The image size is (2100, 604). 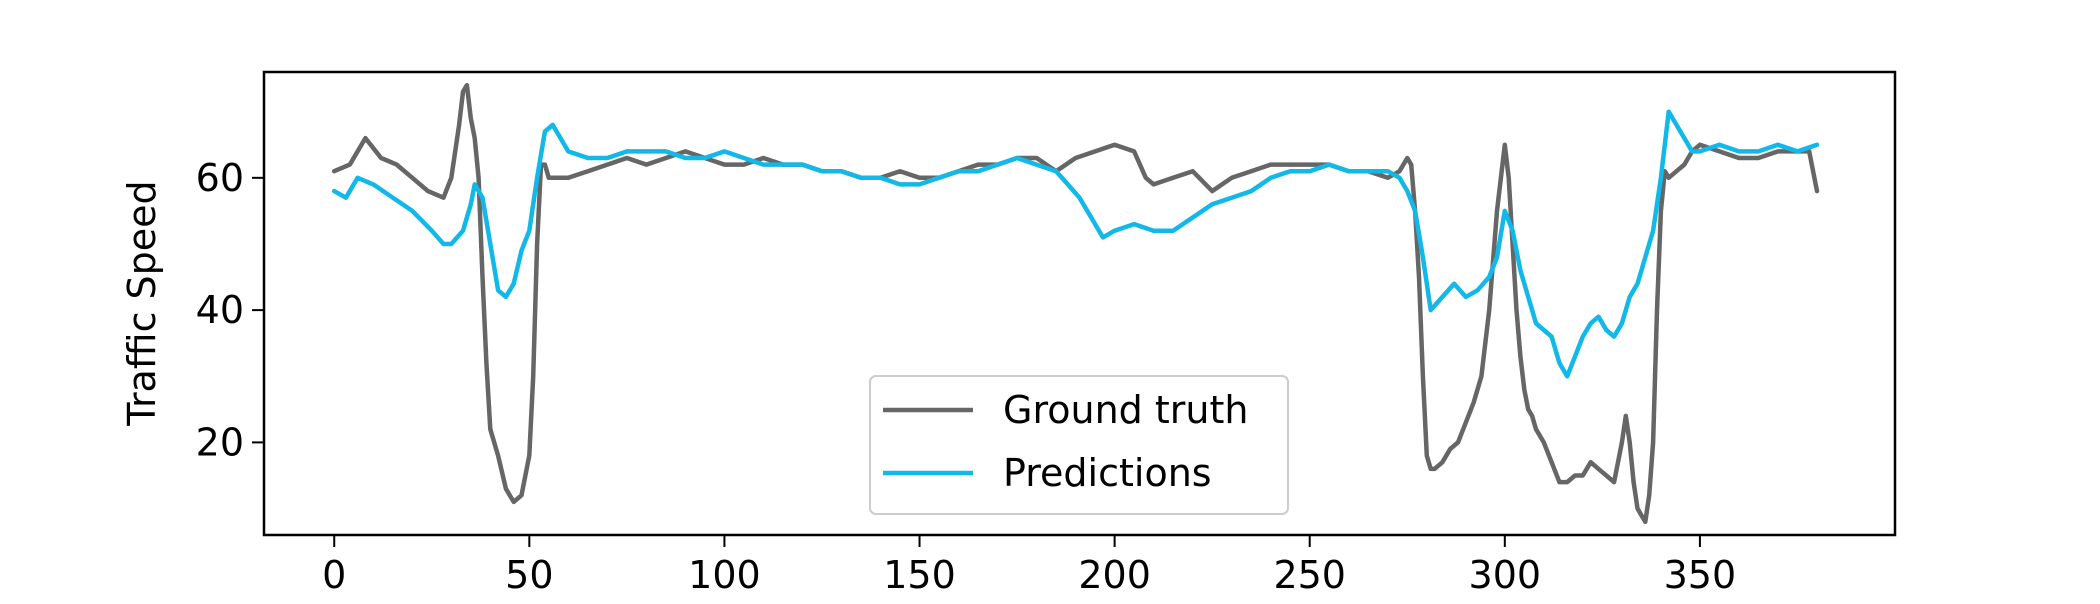 What do you see at coordinates (919, 575) in the screenshot?
I see `x-tick-label: 150` at bounding box center [919, 575].